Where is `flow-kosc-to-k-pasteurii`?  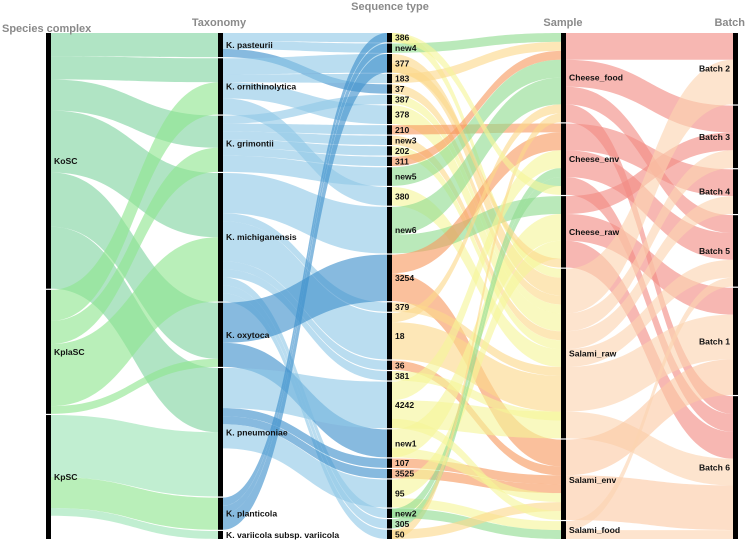 flow-kosc-to-k-pasteurii is located at coordinates (134, 45).